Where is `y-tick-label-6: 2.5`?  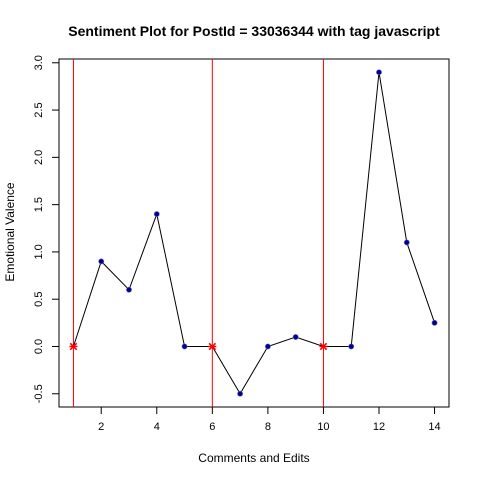 y-tick-label-6: 2.5 is located at coordinates (39, 109).